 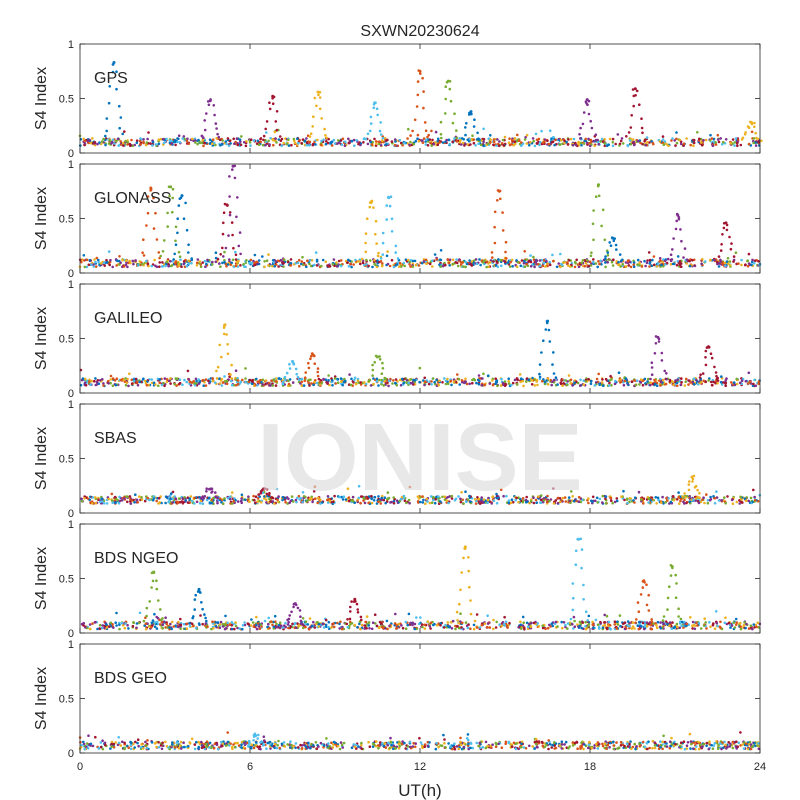 I want to click on panel-plot-area, so click(x=420, y=578).